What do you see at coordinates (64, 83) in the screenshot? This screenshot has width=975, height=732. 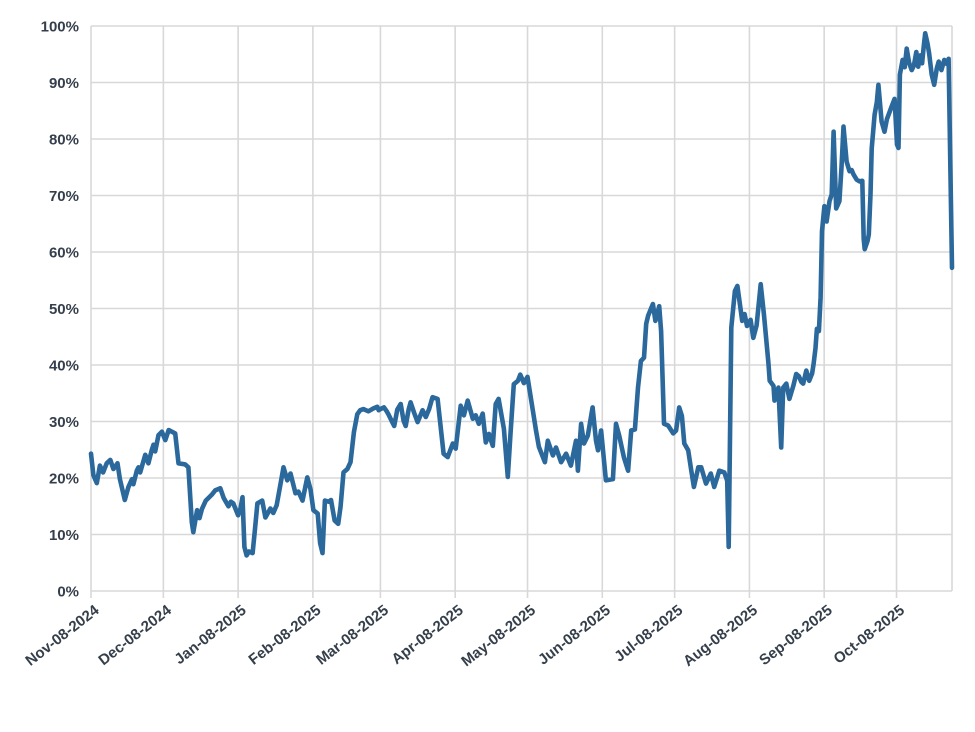 I see `y-axis-tick-label: 90%` at bounding box center [64, 83].